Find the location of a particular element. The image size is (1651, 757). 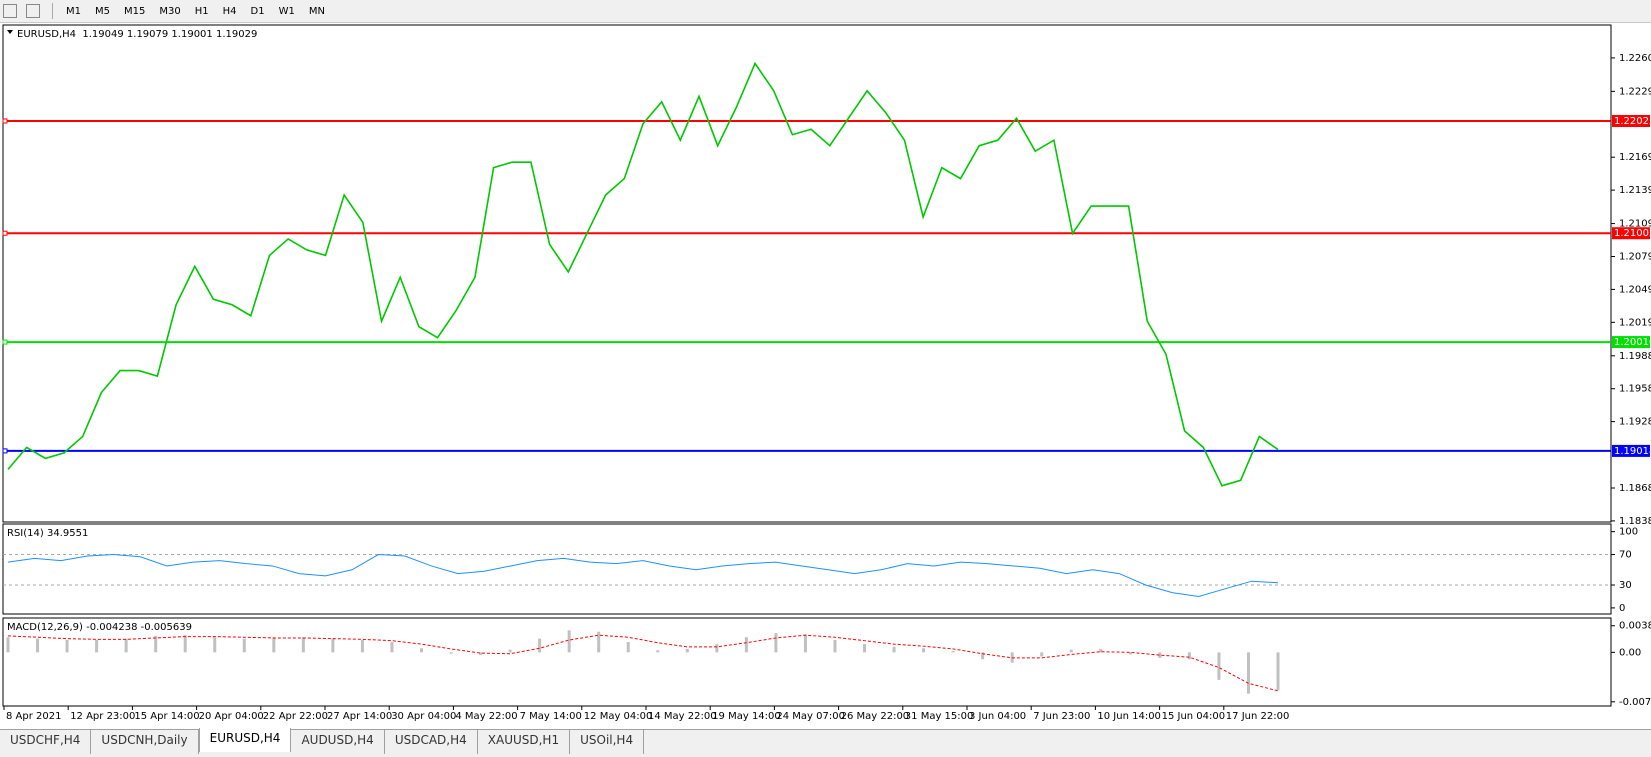

timeframe-button: M30 is located at coordinates (170, 11).